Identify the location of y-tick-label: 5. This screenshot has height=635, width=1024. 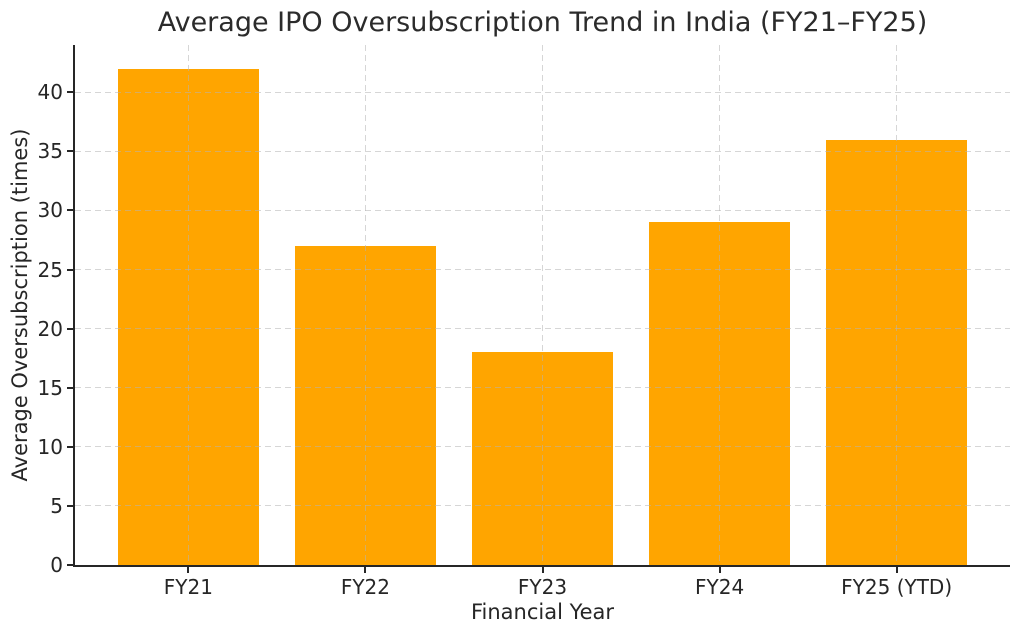
(56, 505).